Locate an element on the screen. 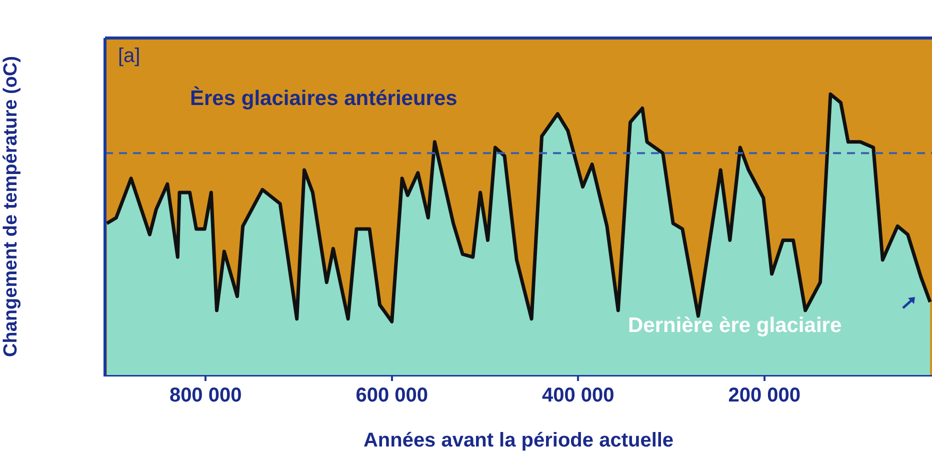 The height and width of the screenshot is (453, 932). annotation: Ères glaciaires antérieures is located at coordinates (324, 98).